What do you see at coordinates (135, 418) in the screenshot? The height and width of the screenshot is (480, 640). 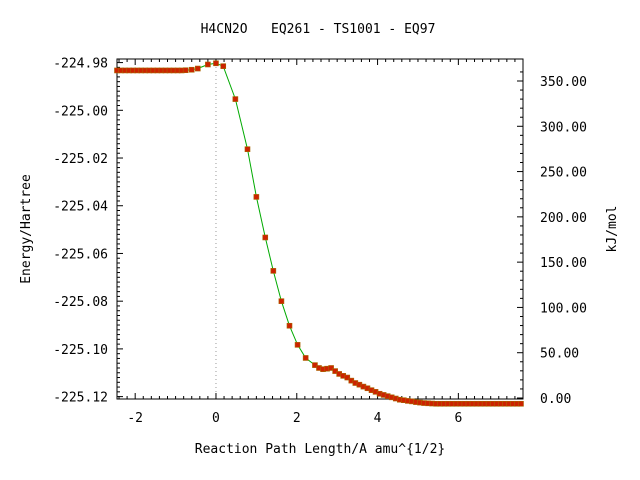 I see `x-tick-label: -2` at bounding box center [135, 418].